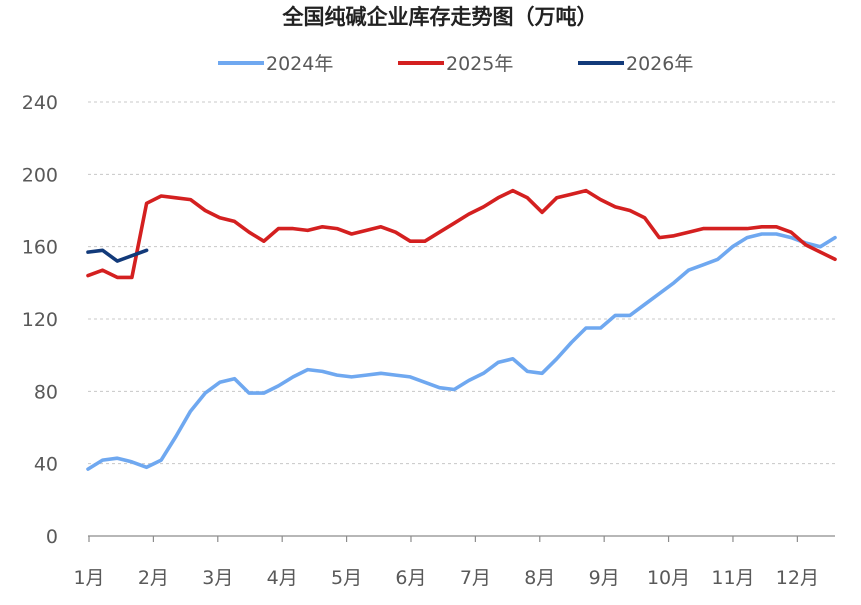 The width and height of the screenshot is (861, 605). I want to click on y-tick-label: 200, so click(40, 175).